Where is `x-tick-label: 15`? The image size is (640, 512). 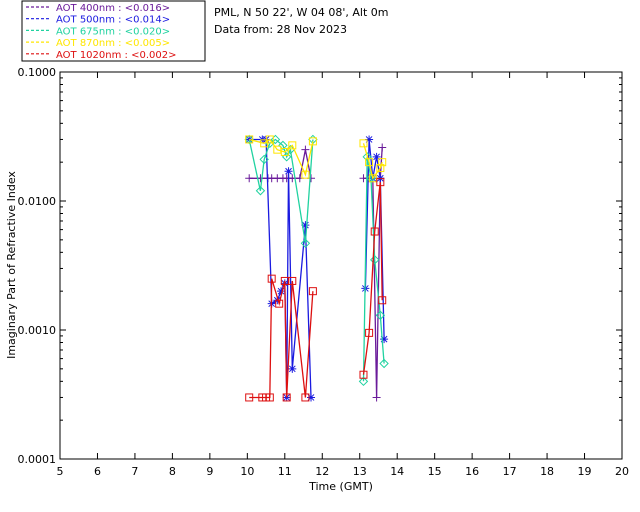
x-tick-label: 15 is located at coordinates (435, 471).